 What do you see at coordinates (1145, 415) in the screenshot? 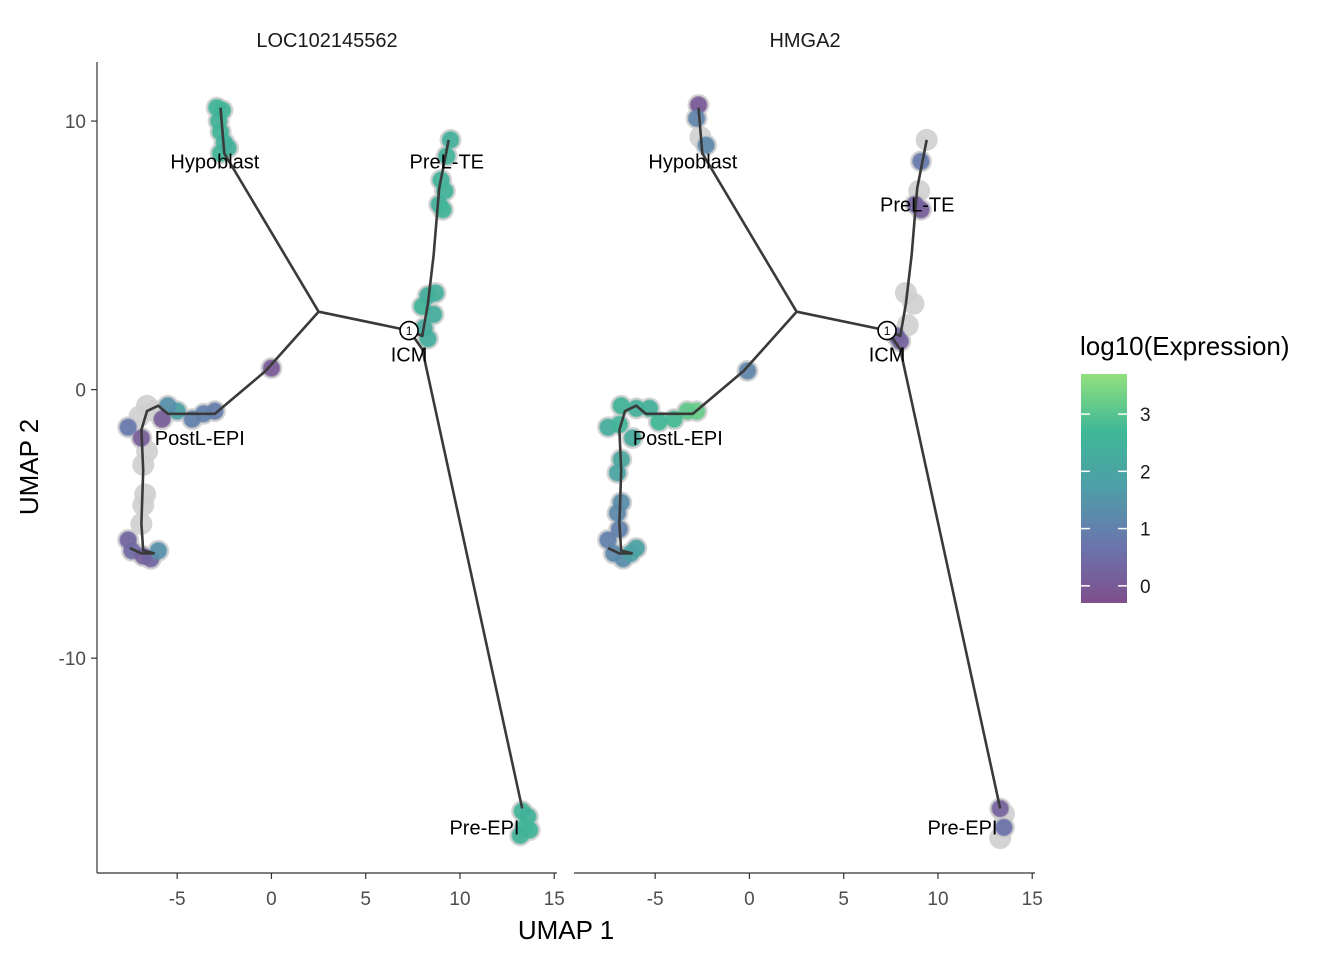
I see `legend-tick-label: 3` at bounding box center [1145, 415].